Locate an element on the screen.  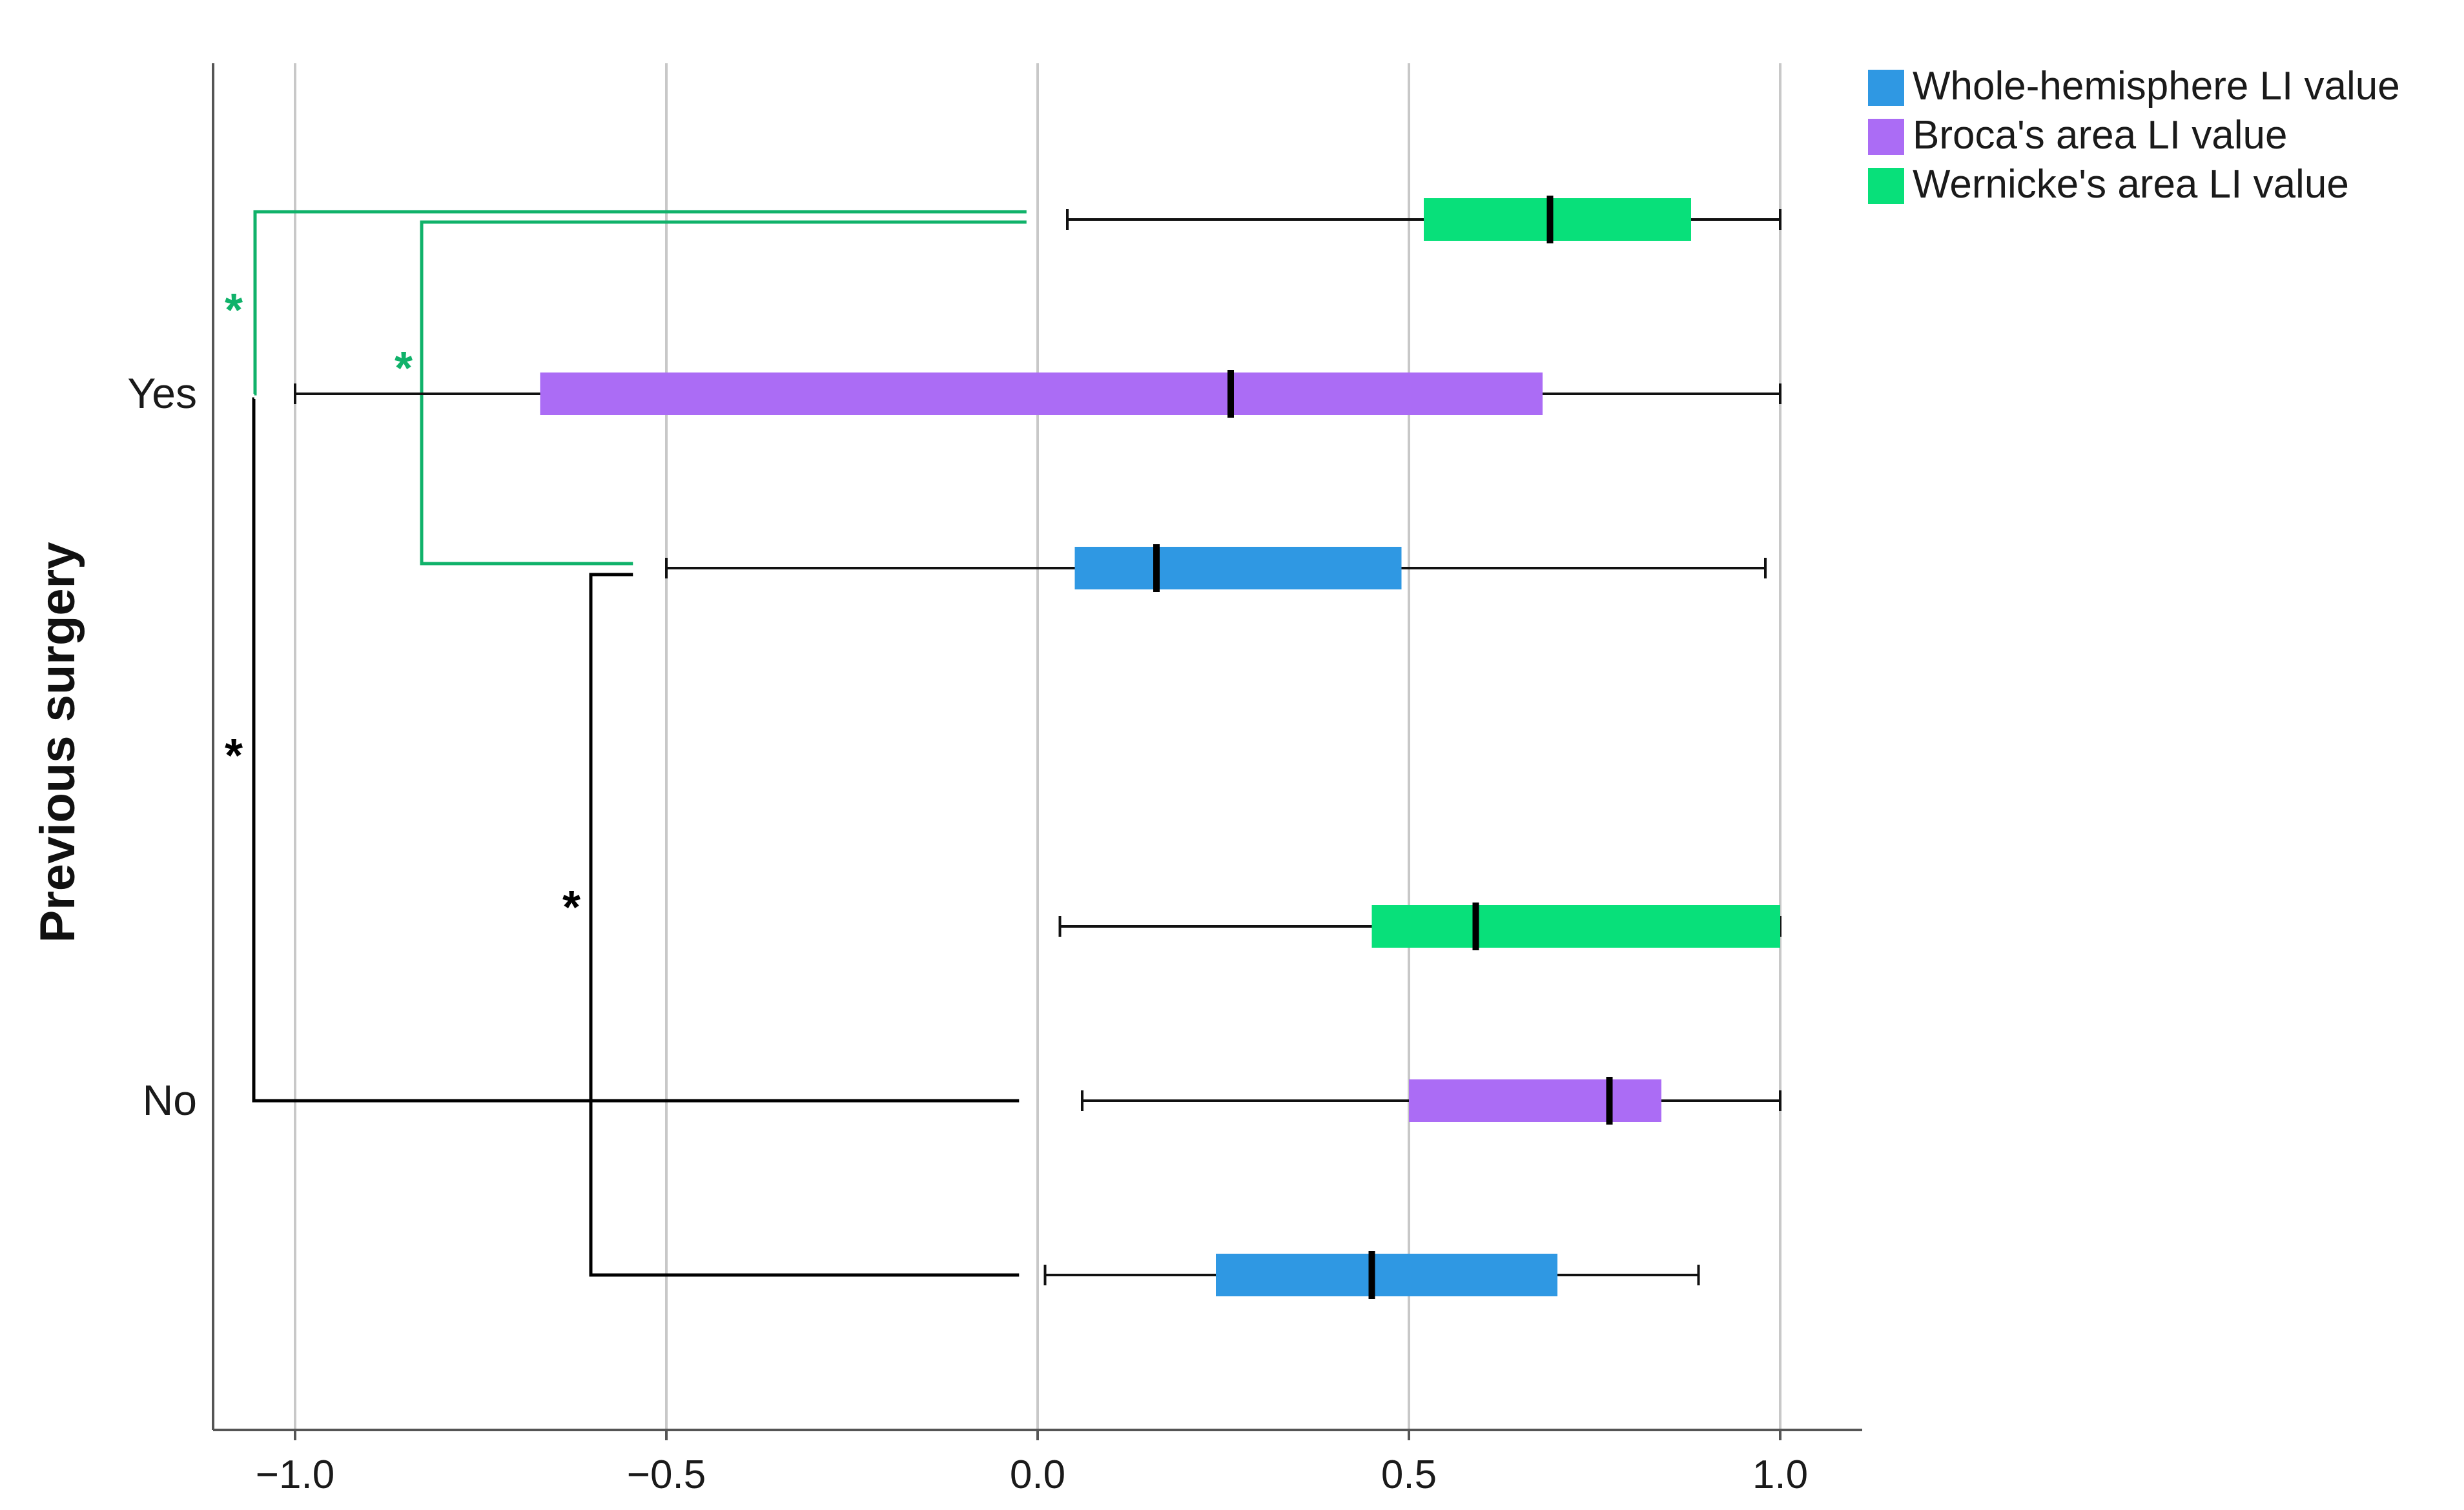
category-labels: Yes No is located at coordinates (162, 746).